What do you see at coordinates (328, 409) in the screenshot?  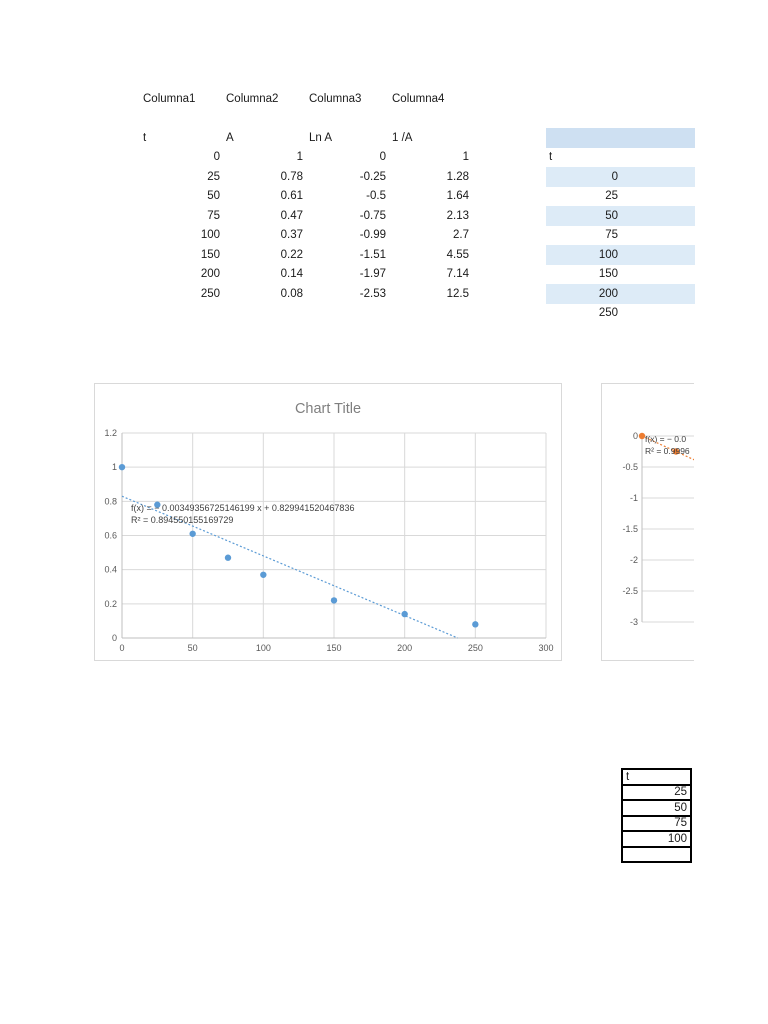 I see `chart1-title: Chart Title` at bounding box center [328, 409].